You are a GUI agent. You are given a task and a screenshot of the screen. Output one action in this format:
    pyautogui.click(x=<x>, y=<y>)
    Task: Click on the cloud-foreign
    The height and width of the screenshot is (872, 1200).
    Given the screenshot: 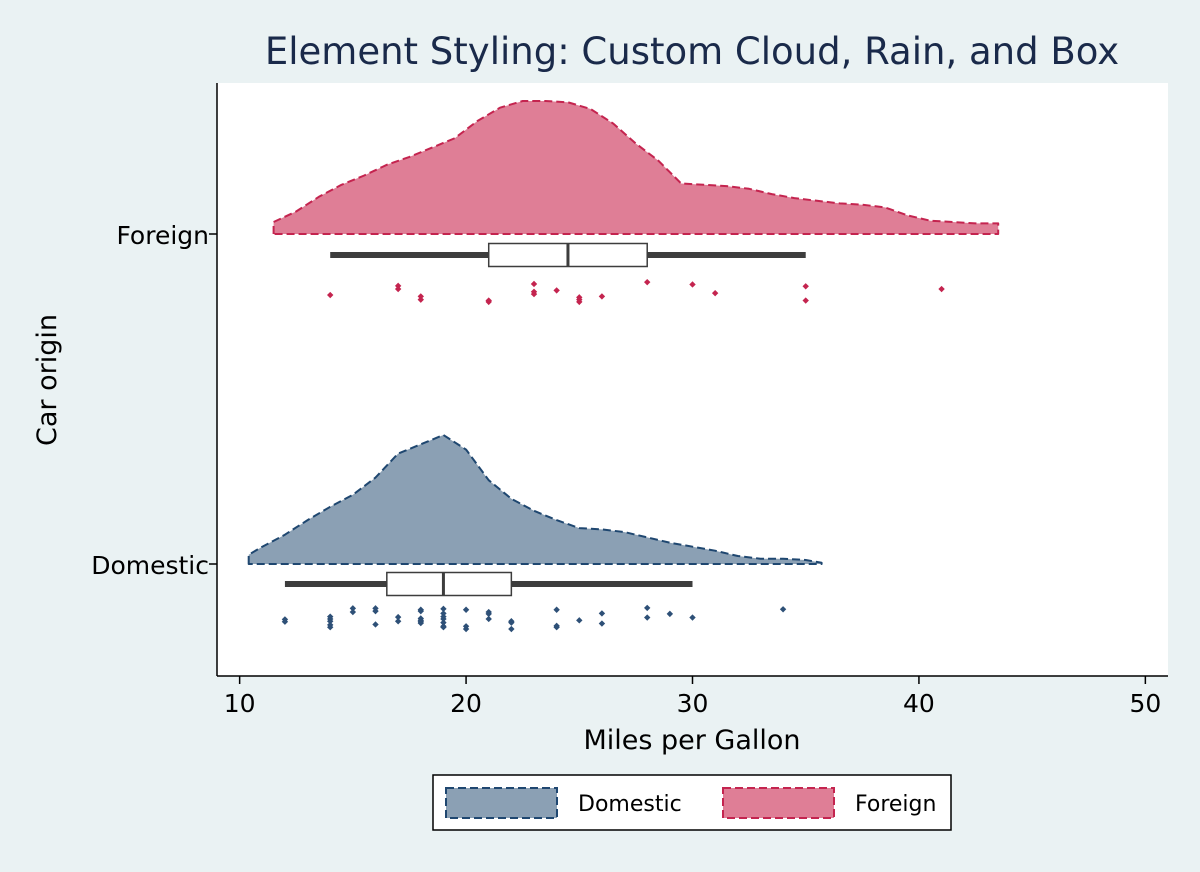 What is the action you would take?
    pyautogui.click(x=636, y=167)
    